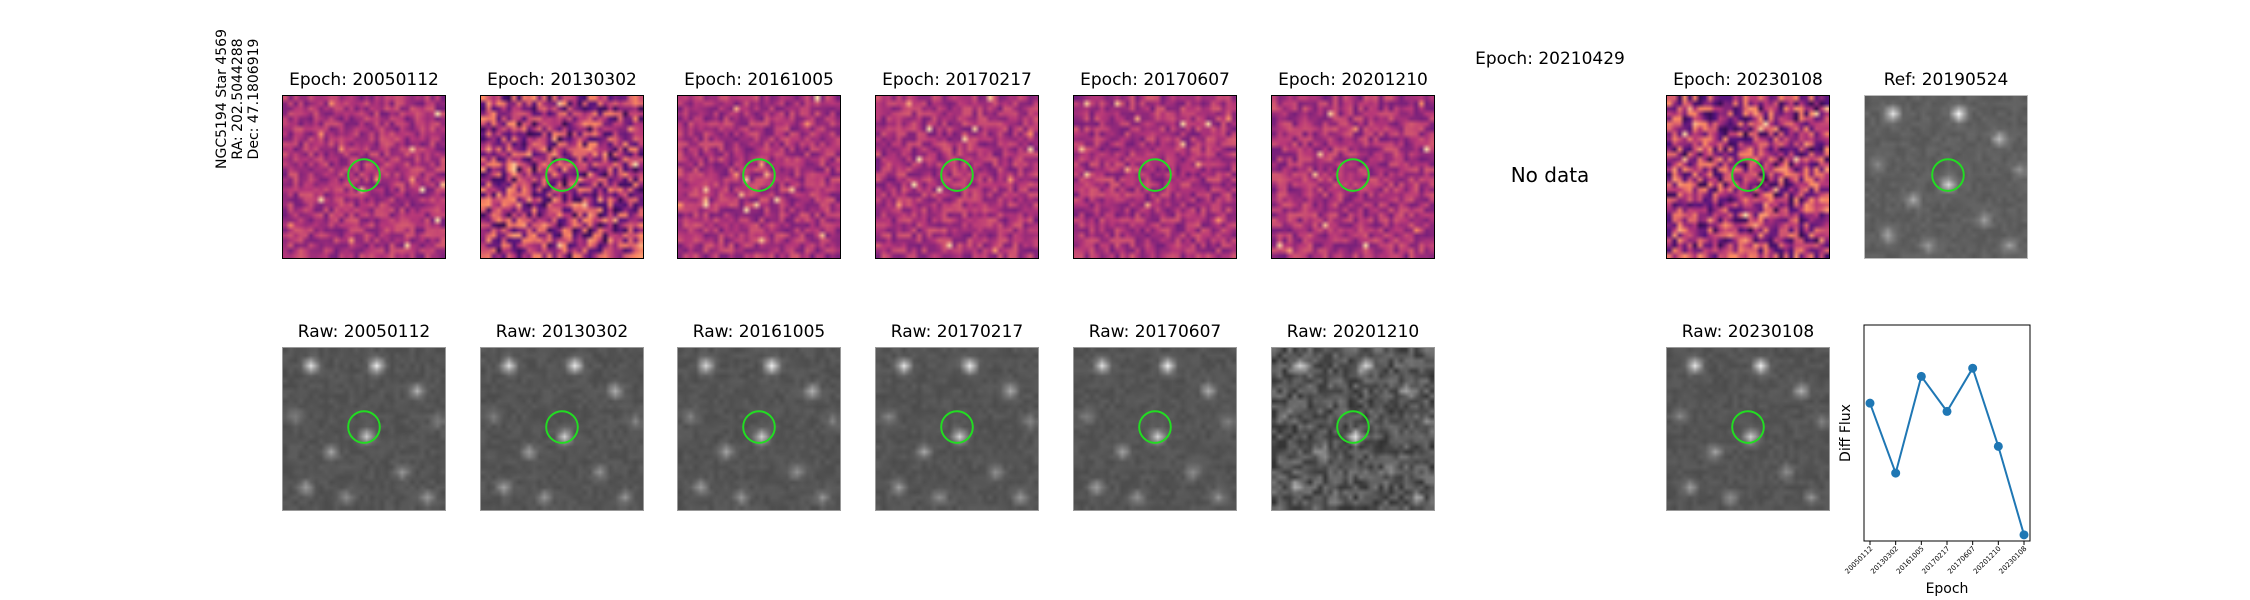  Describe the element at coordinates (562, 80) in the screenshot. I see `diff-title-2: Epoch: 20130302` at that location.